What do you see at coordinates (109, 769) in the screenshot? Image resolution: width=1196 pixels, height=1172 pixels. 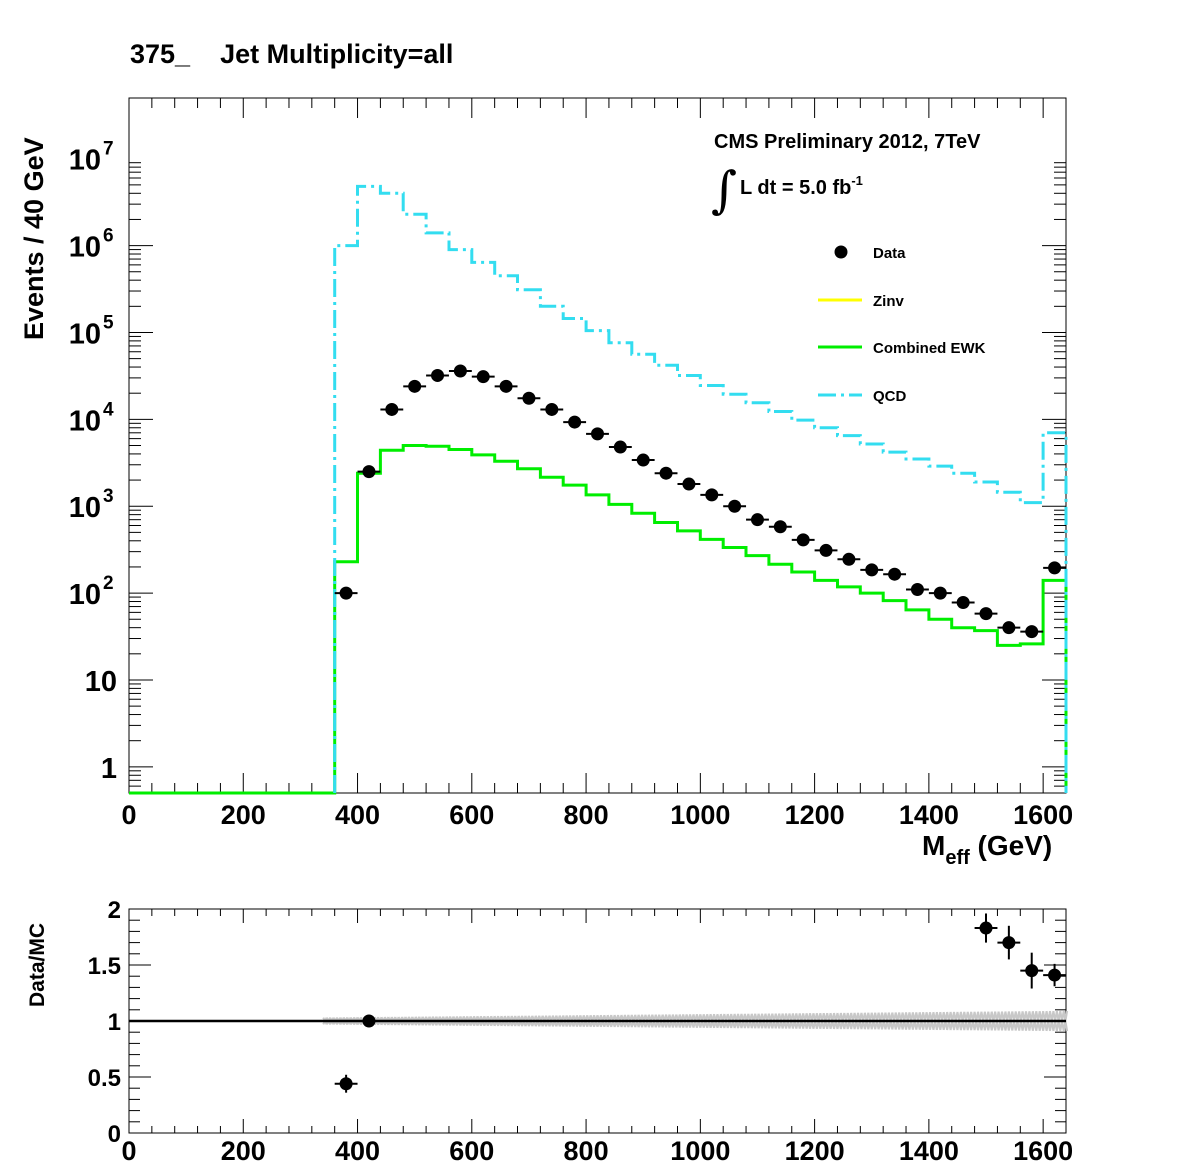 I see `y-tick-label: 1` at bounding box center [109, 769].